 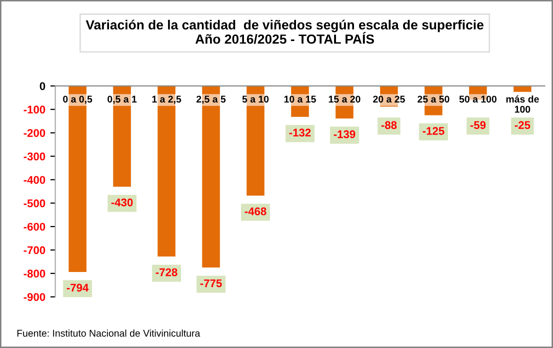 I want to click on x-tick-label: 0,5 a 1, so click(x=122, y=100).